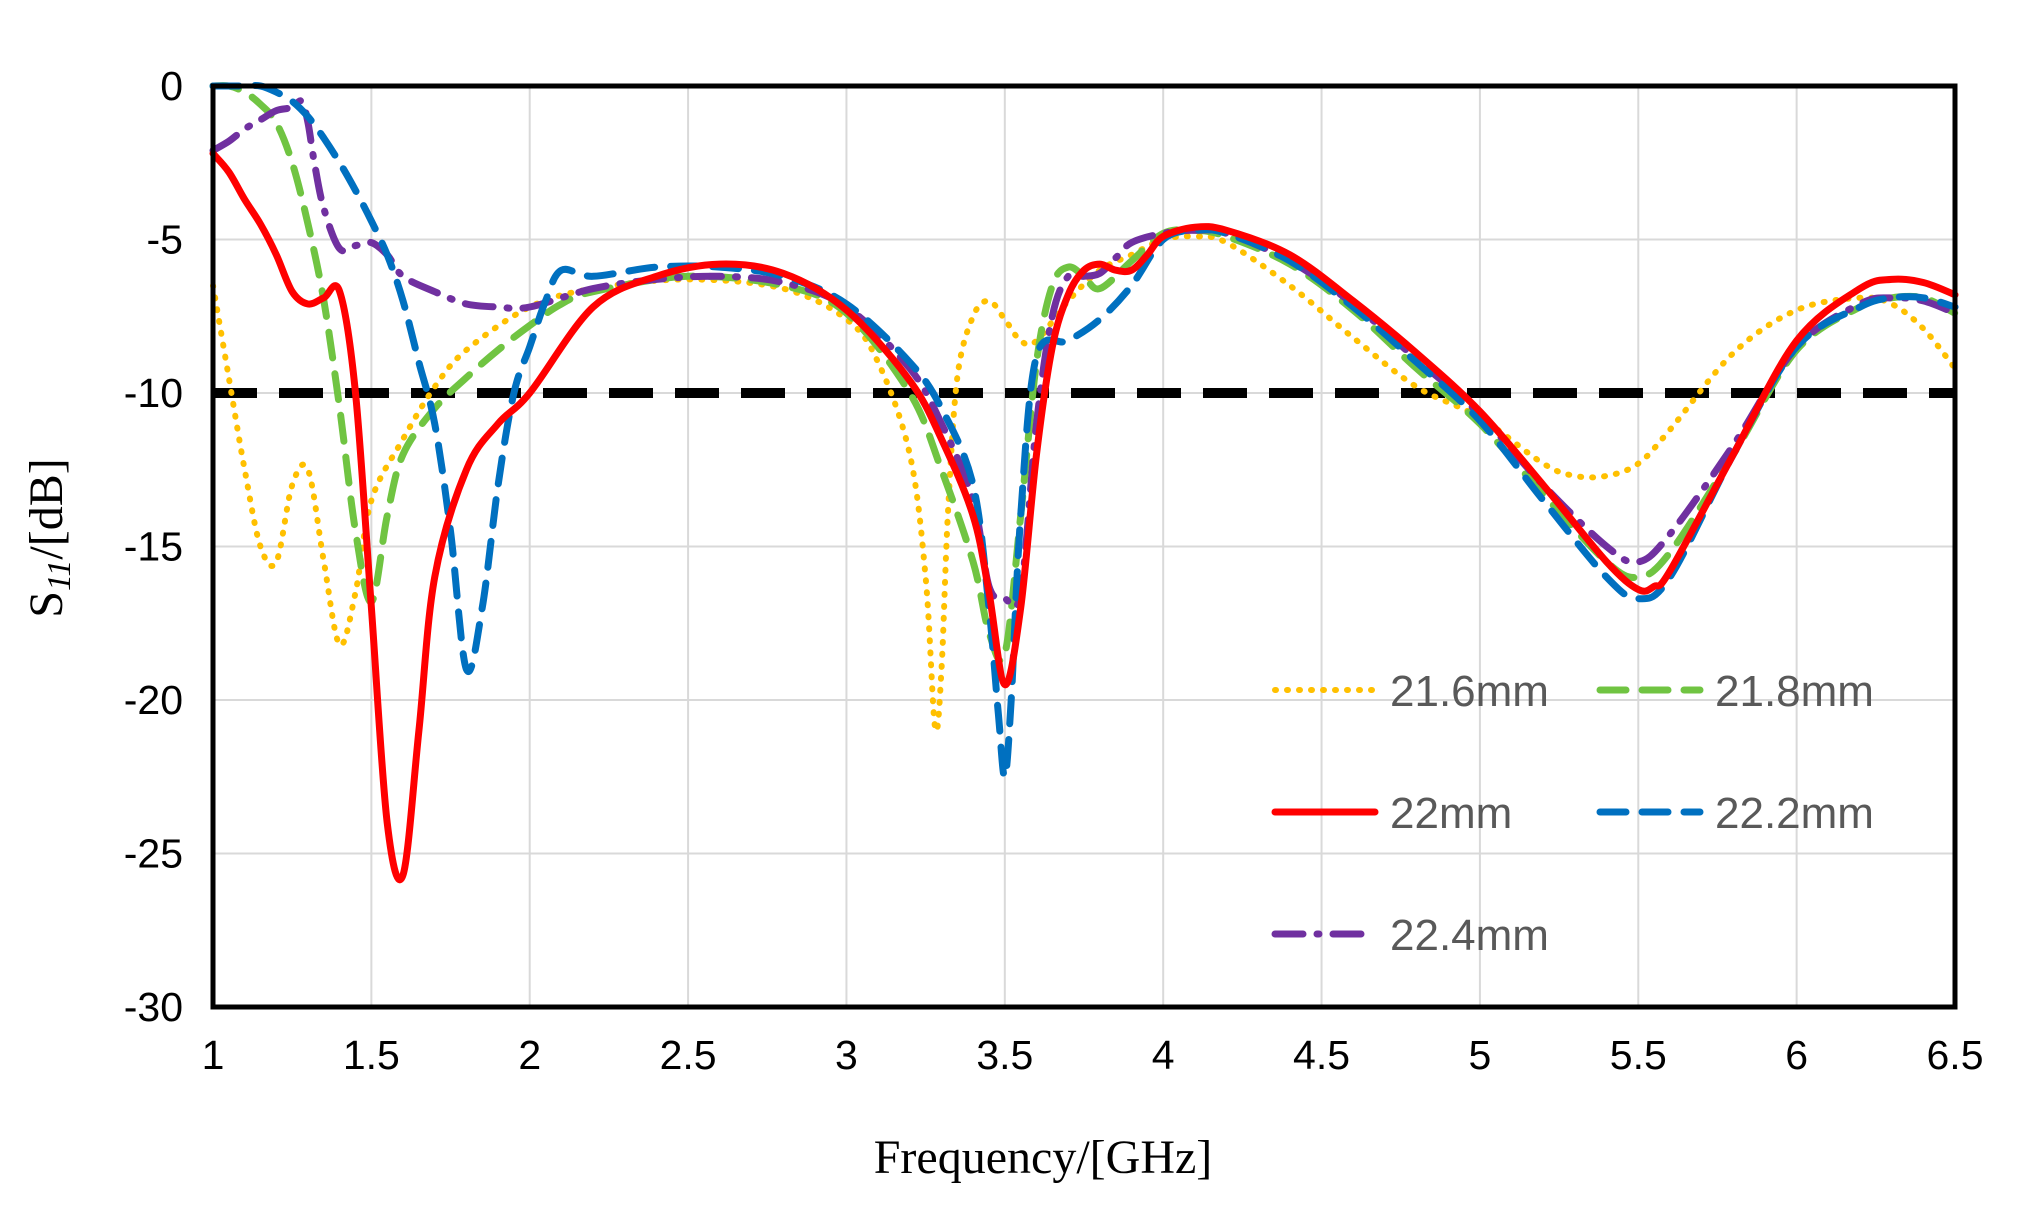 The image size is (2023, 1220). What do you see at coordinates (1794, 691) in the screenshot?
I see `legend-label-21-8mm: 21.8mm` at bounding box center [1794, 691].